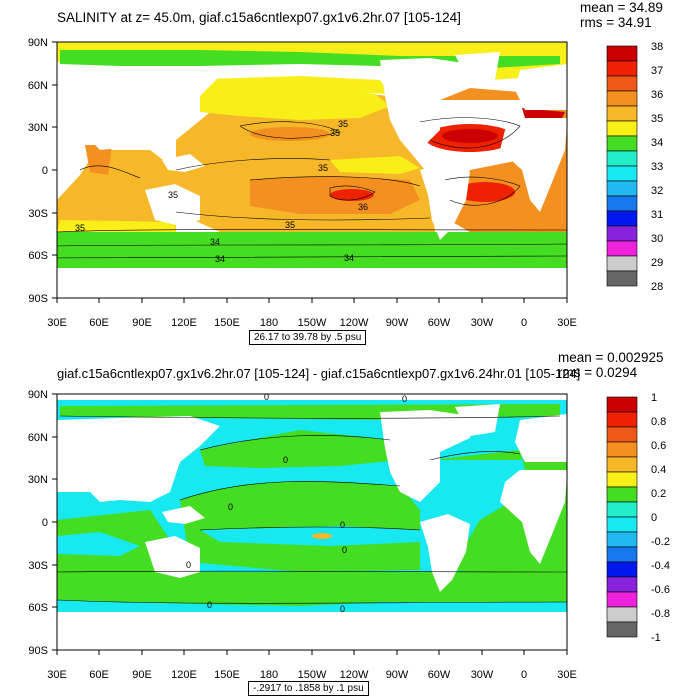 This screenshot has width=700, height=700. What do you see at coordinates (363, 207) in the screenshot?
I see `contour-label: 36` at bounding box center [363, 207].